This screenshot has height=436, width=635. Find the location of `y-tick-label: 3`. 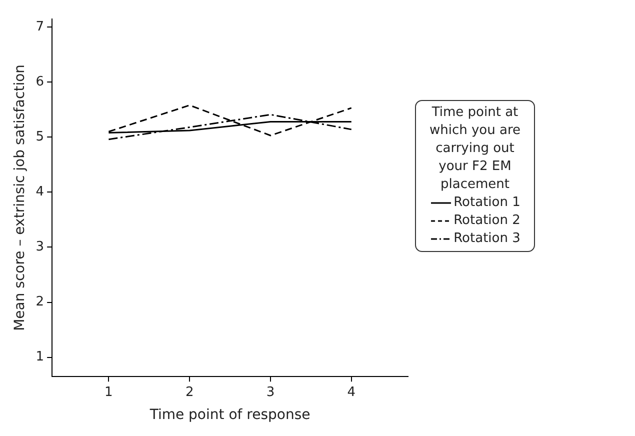

y-tick-label: 3 is located at coordinates (40, 247).